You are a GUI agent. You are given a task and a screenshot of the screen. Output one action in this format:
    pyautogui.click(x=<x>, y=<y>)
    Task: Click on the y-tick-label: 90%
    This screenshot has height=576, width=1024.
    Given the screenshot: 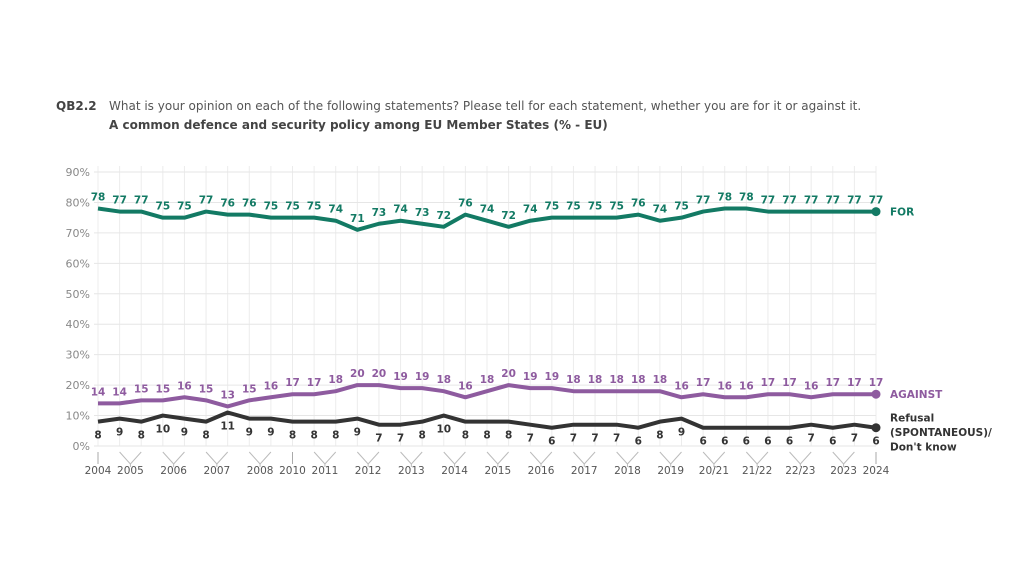 What is the action you would take?
    pyautogui.click(x=78, y=172)
    